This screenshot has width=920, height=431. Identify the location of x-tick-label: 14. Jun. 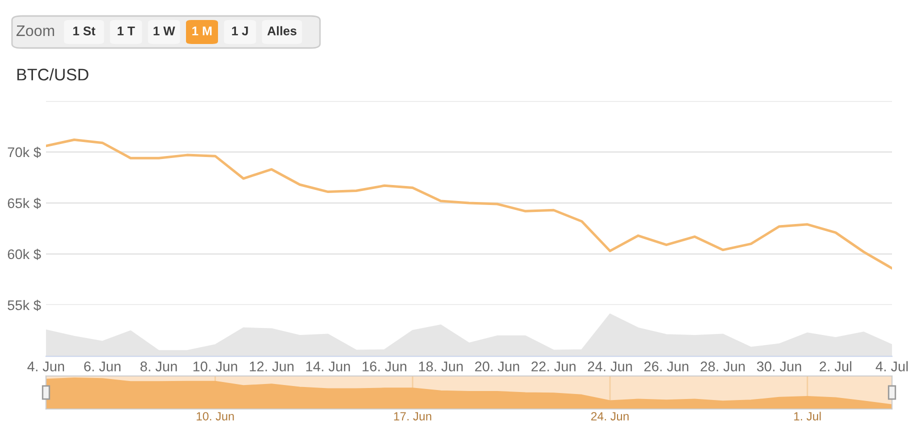
(328, 367).